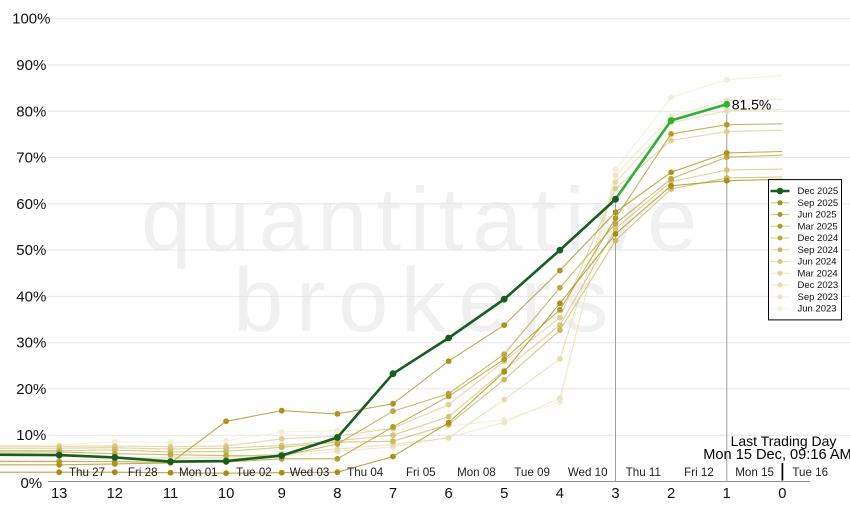 This screenshot has width=850, height=505. What do you see at coordinates (421, 472) in the screenshot?
I see `svg-text: Fri 05` at bounding box center [421, 472].